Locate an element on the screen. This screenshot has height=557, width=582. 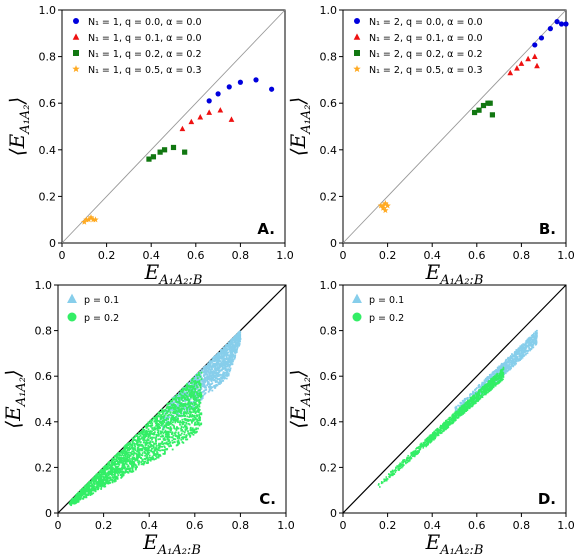
x-tick-label: 0.8 is located at coordinates (241, 255).